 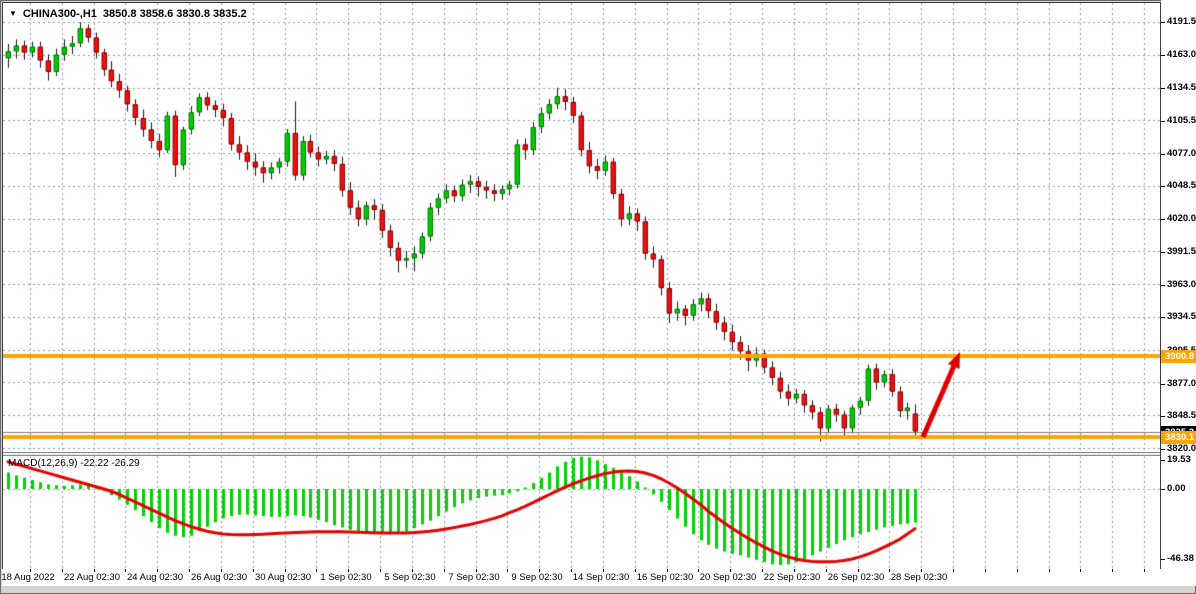 What do you see at coordinates (601, 577) in the screenshot?
I see `time-axis-label: 14 Sep 02:30` at bounding box center [601, 577].